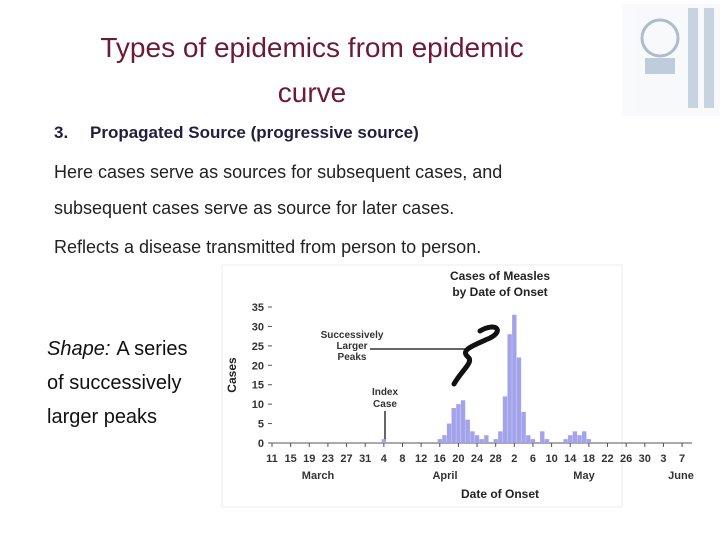  What do you see at coordinates (258, 347) in the screenshot?
I see `y-tick-label: 25` at bounding box center [258, 347].